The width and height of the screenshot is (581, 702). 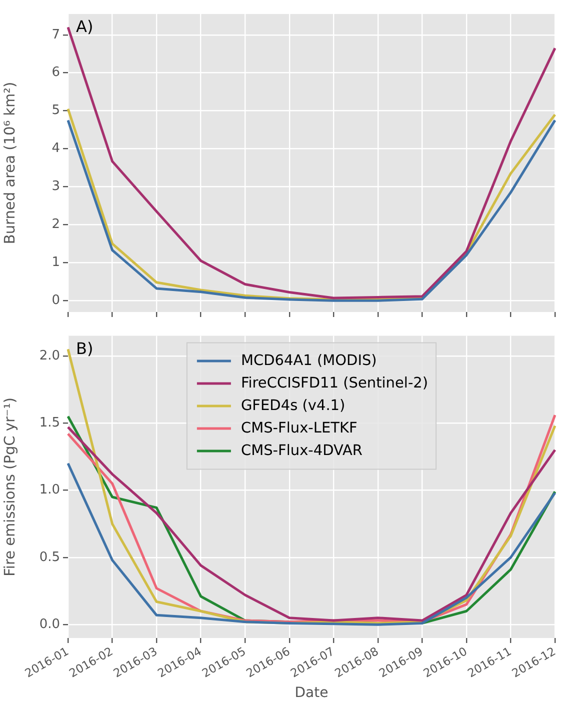 I want to click on y-tick-label: 4, so click(x=56, y=148).